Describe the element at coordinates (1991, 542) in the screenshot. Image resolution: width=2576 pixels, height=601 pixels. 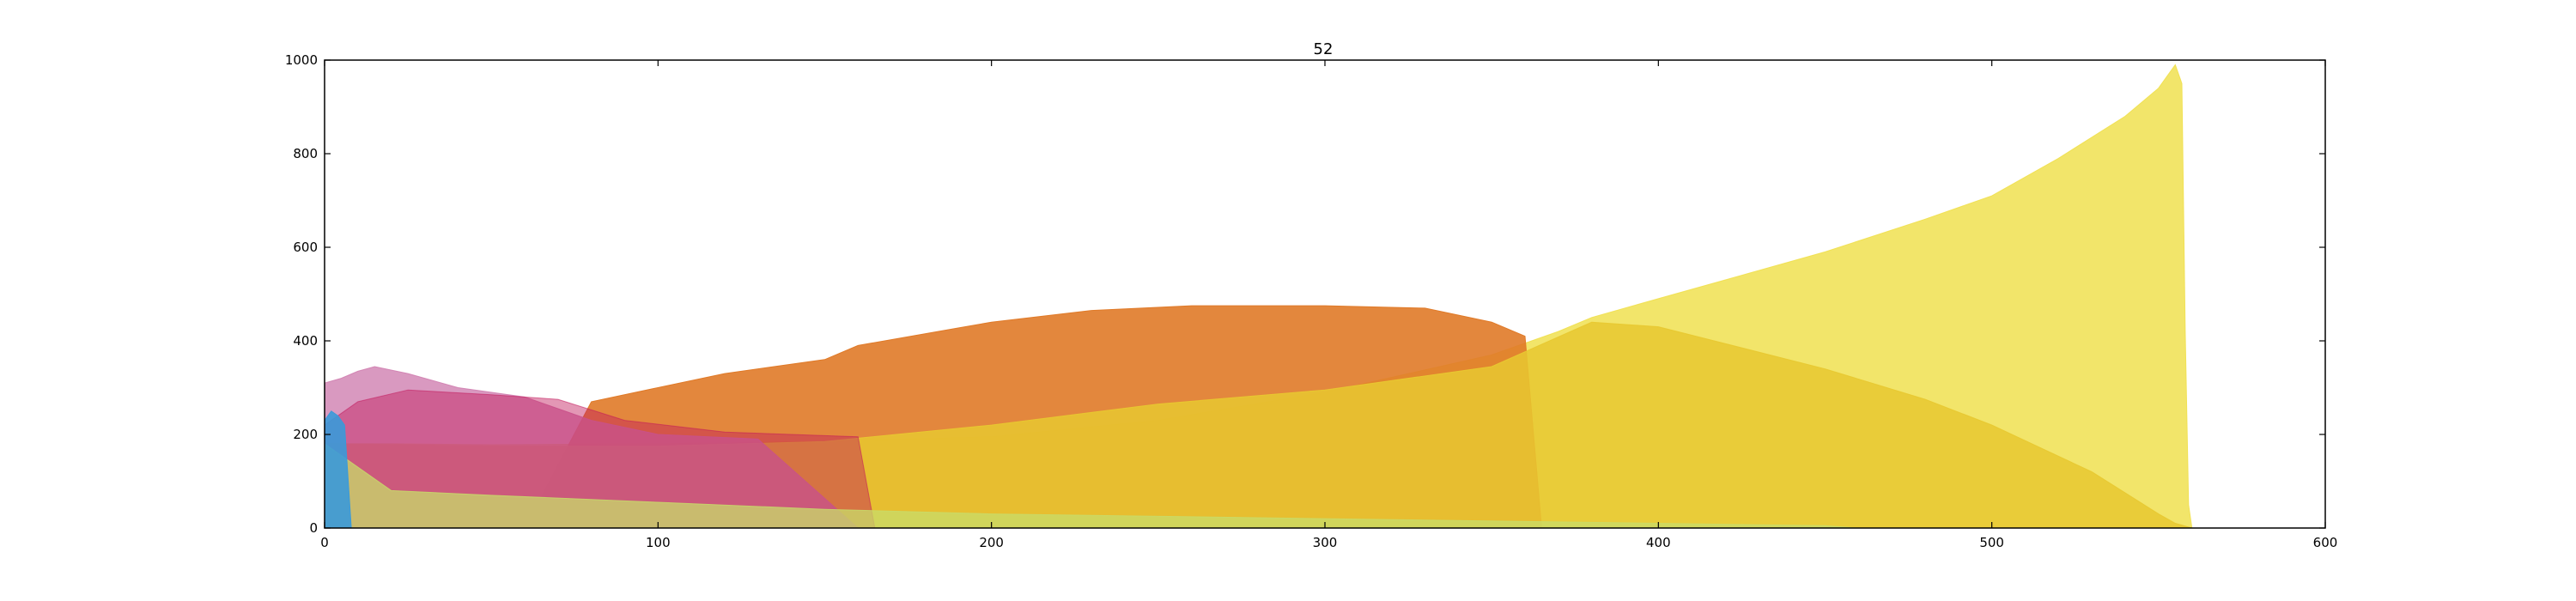
I see `x-tick-label: 500` at that location.